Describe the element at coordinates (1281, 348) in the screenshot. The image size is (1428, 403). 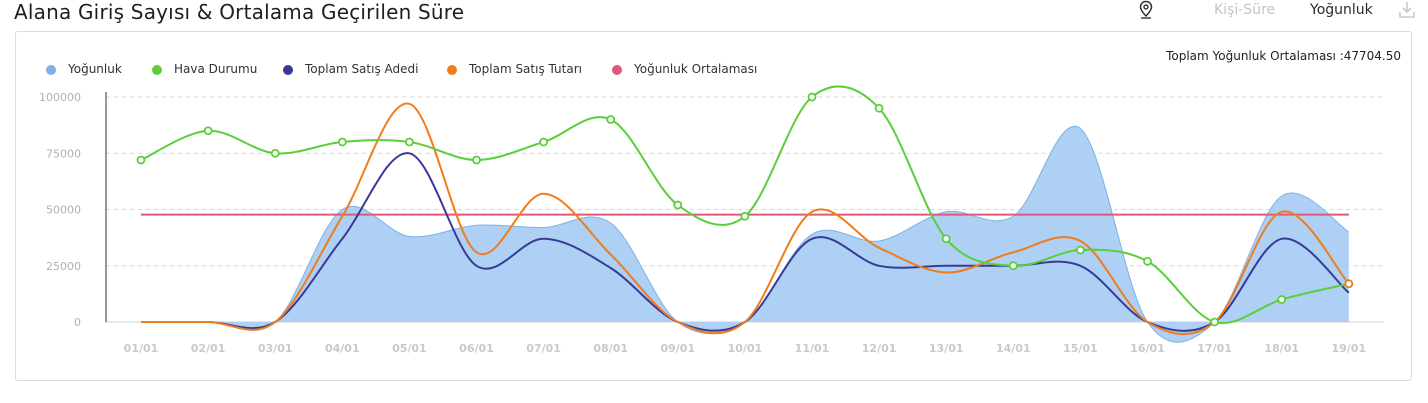
I see `x-tick-label: 18/01` at that location.